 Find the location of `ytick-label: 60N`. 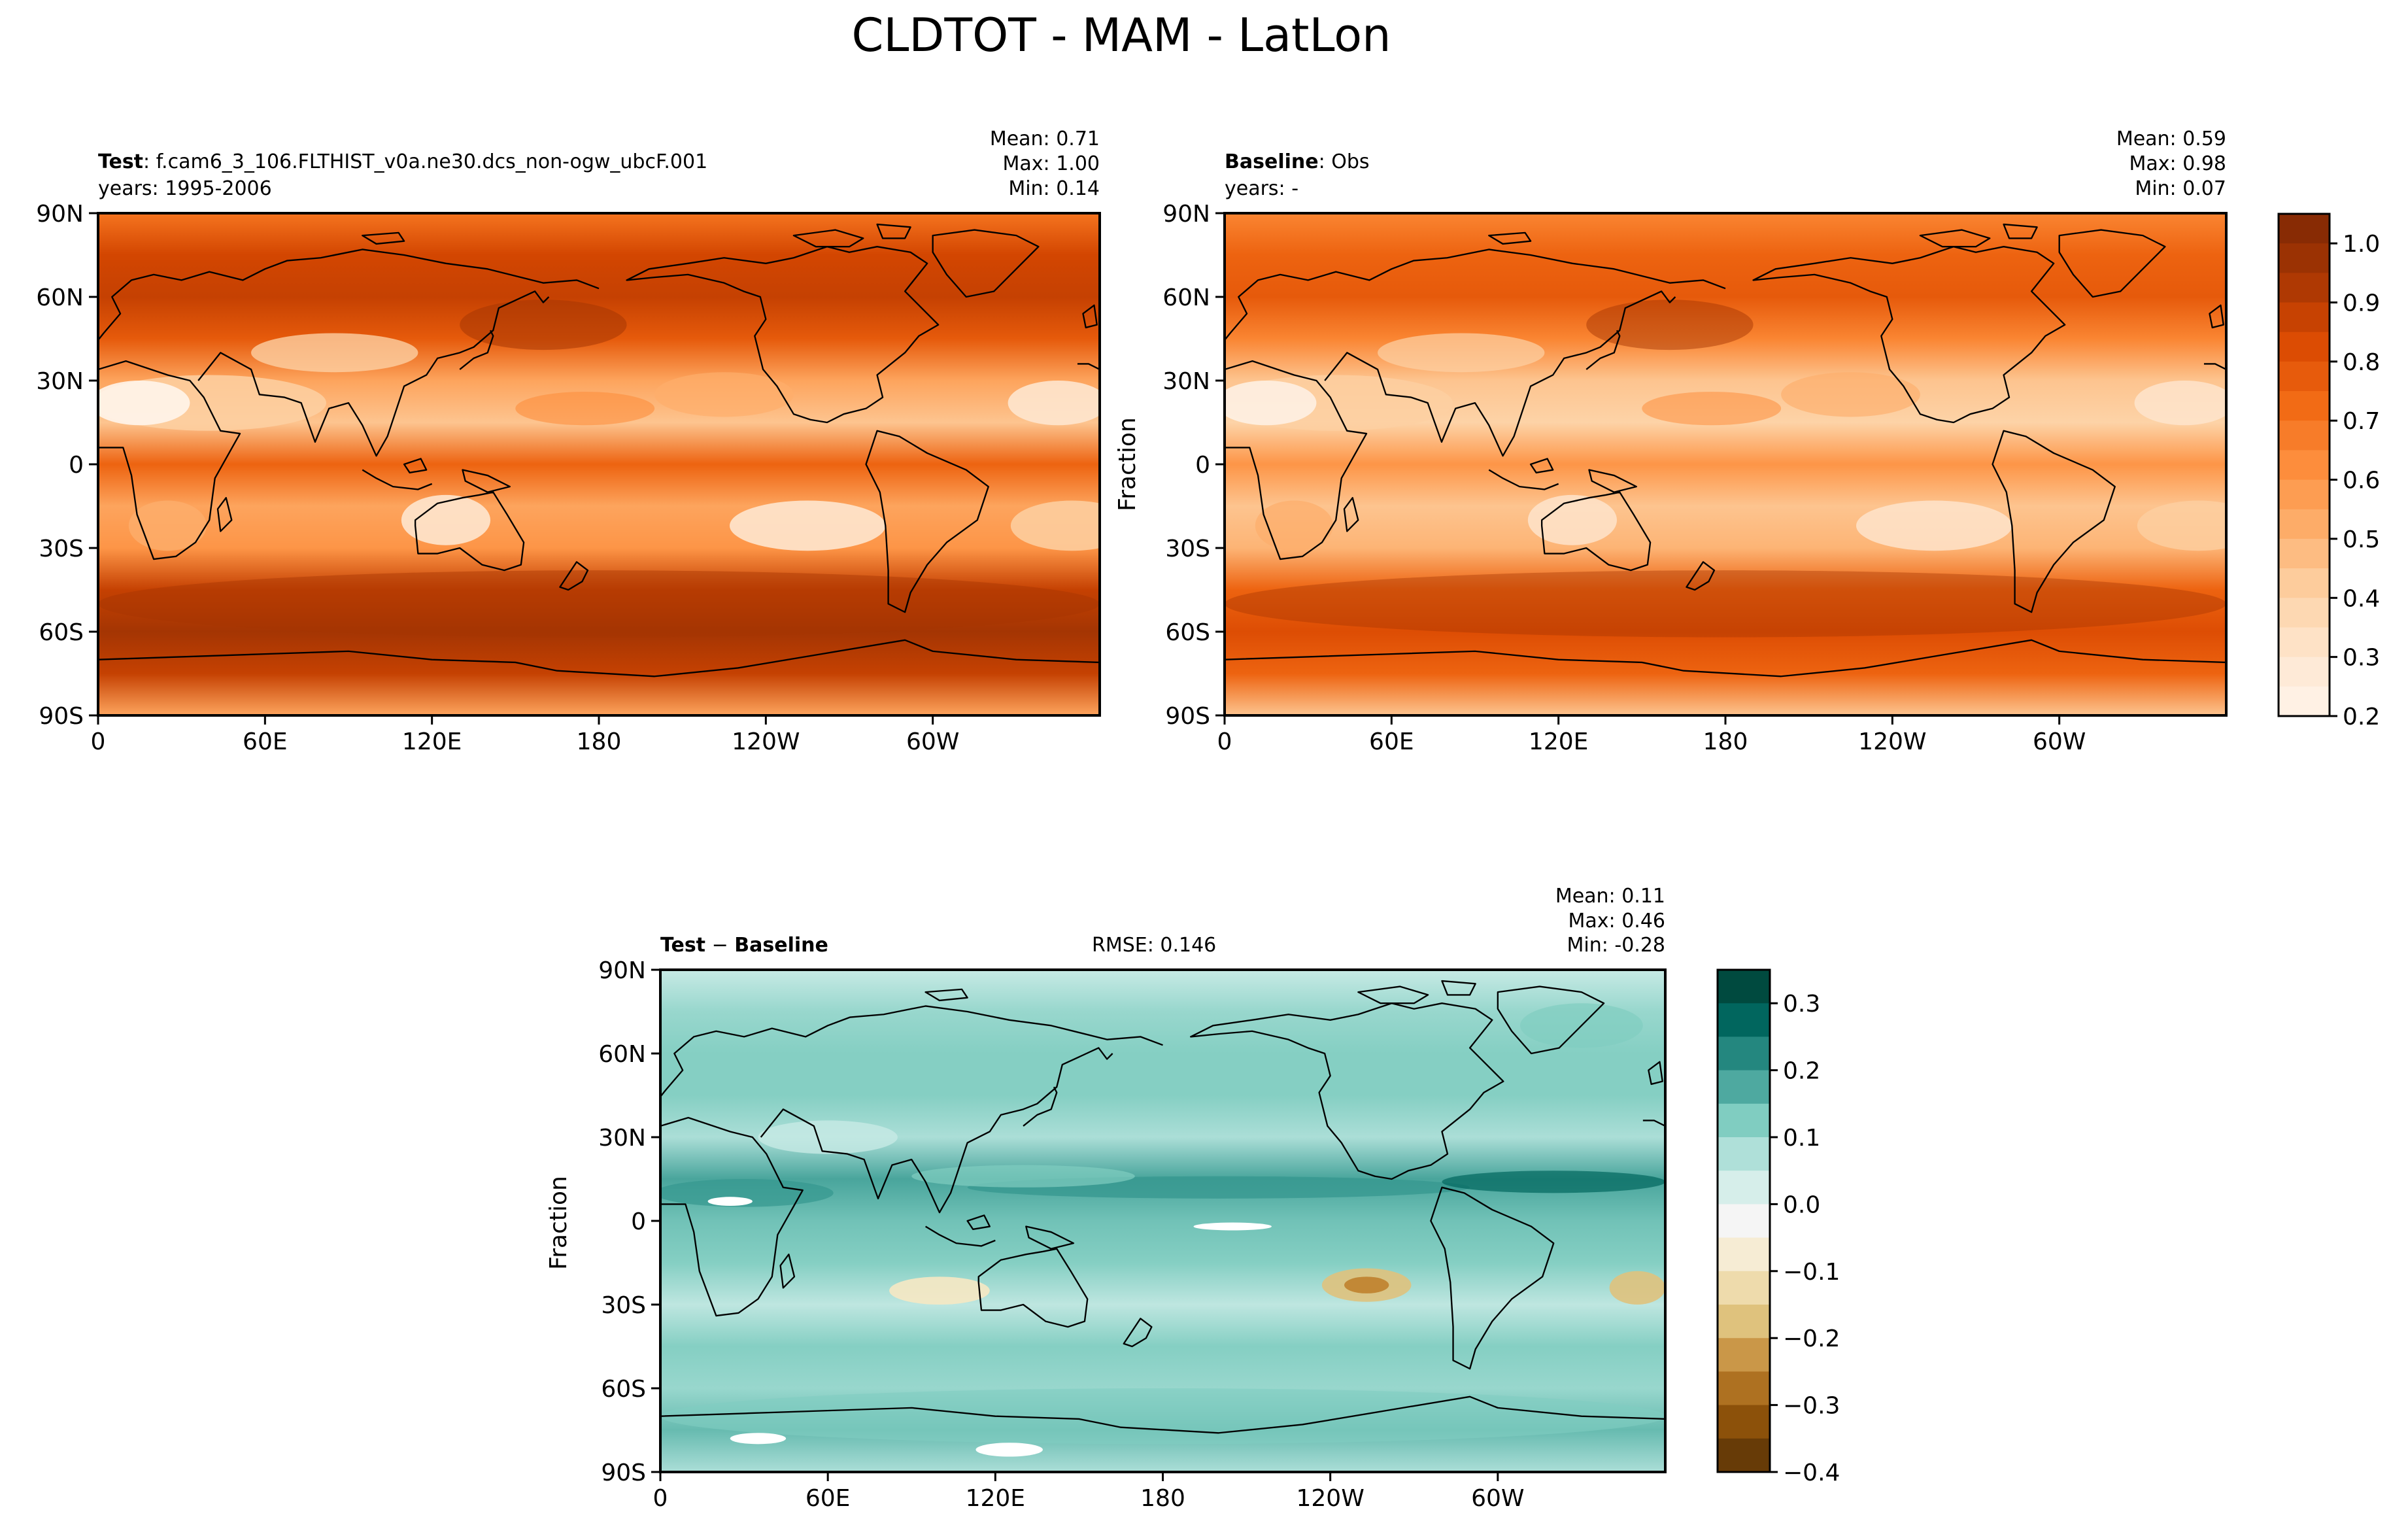

ytick-label: 60N is located at coordinates (60, 297).